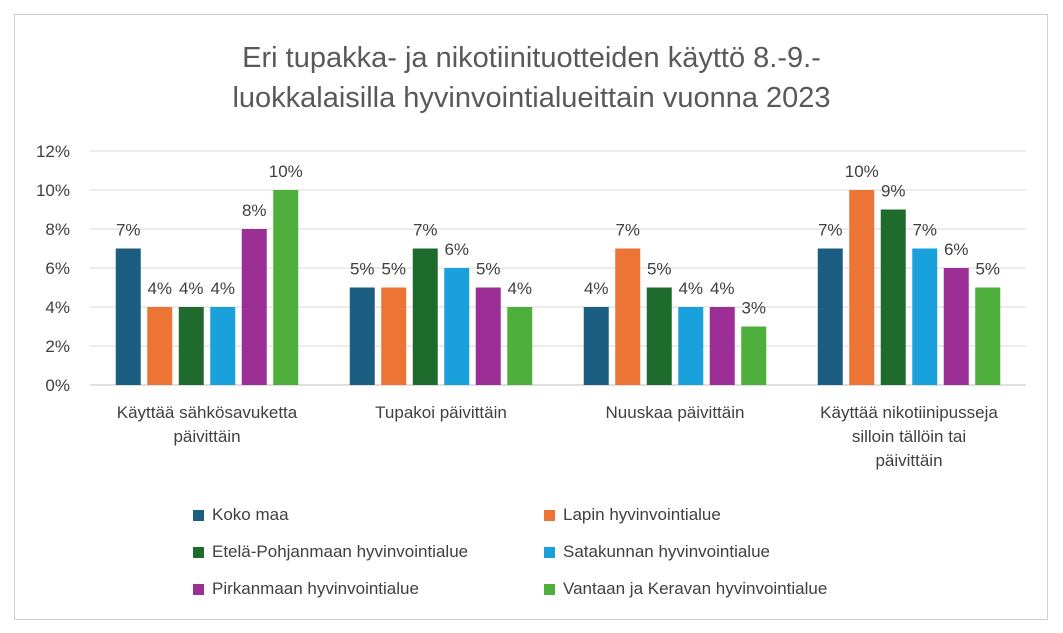  I want to click on x-tick-label: Käyttää nikotiinipusseja, so click(909, 412).